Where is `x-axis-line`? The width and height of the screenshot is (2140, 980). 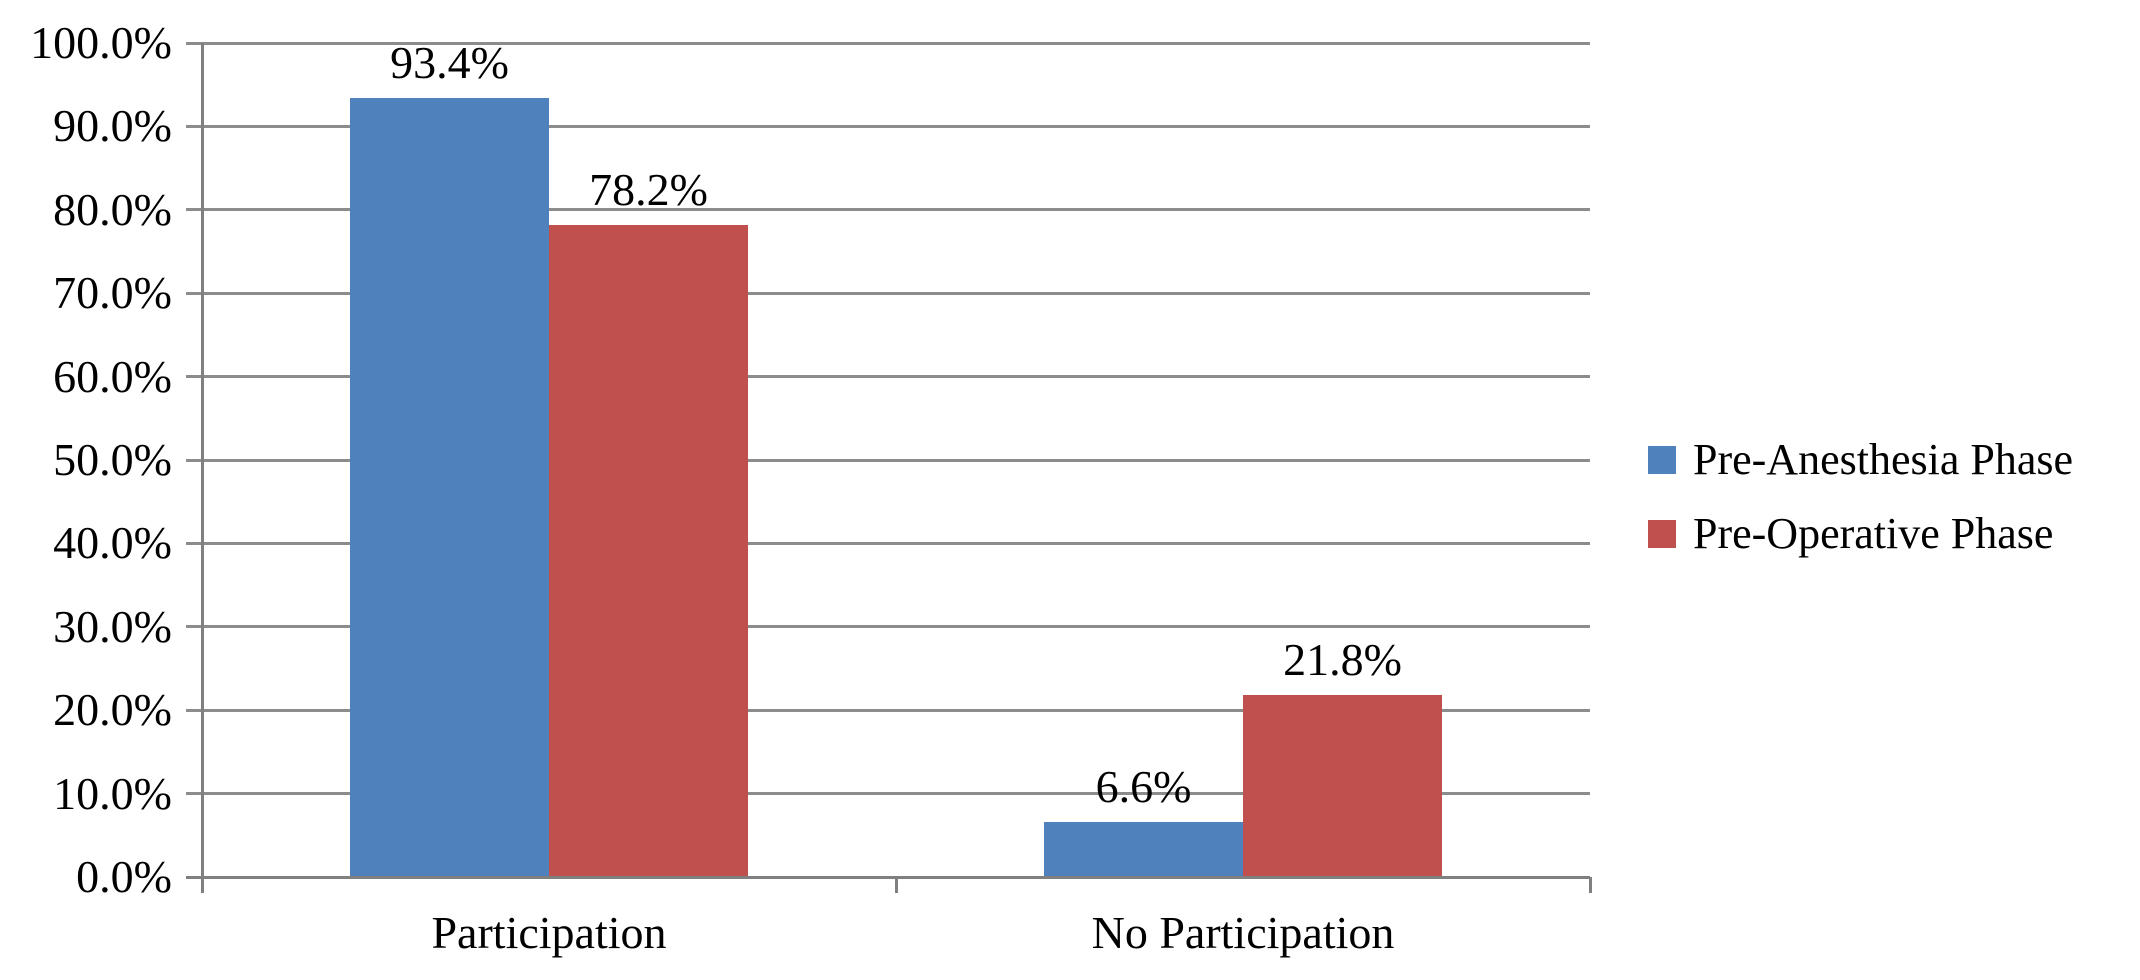 x-axis-line is located at coordinates (888, 877).